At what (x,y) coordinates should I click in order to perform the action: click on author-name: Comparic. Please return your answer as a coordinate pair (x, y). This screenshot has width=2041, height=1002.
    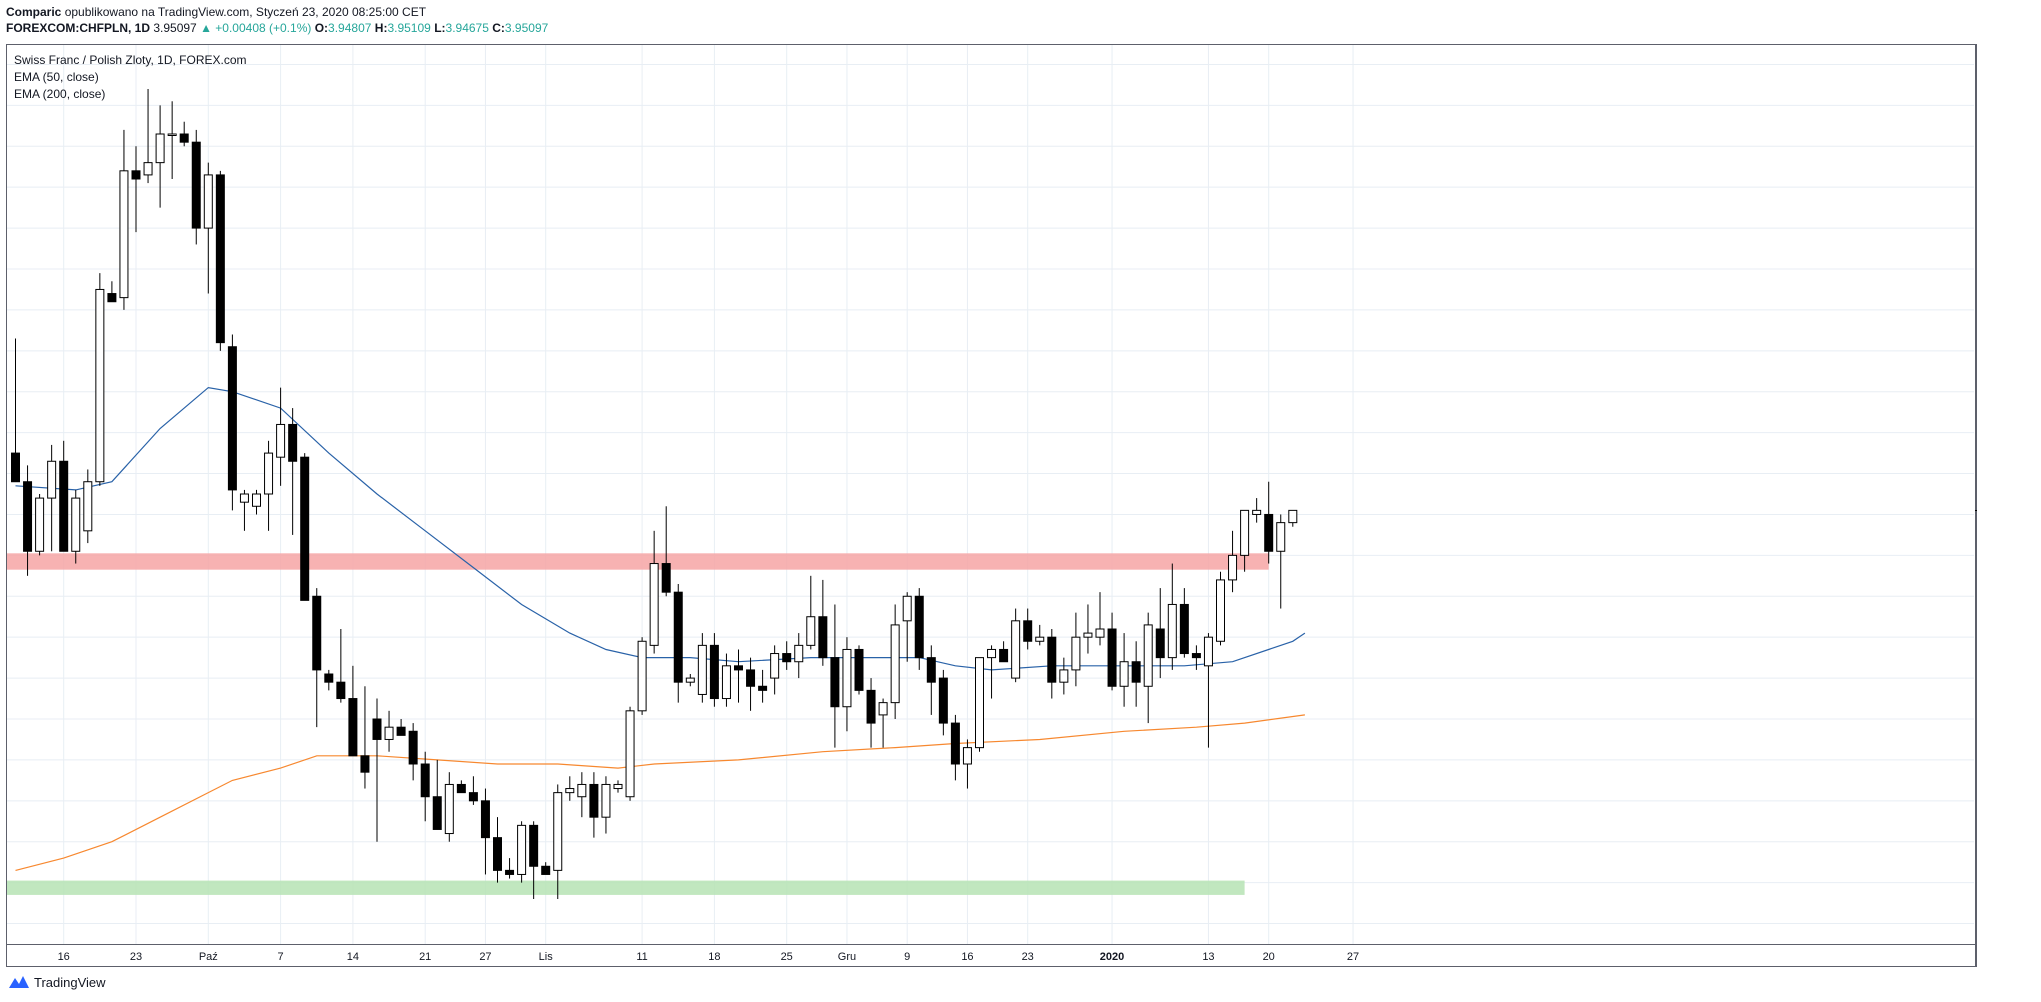
    Looking at the image, I should click on (34, 12).